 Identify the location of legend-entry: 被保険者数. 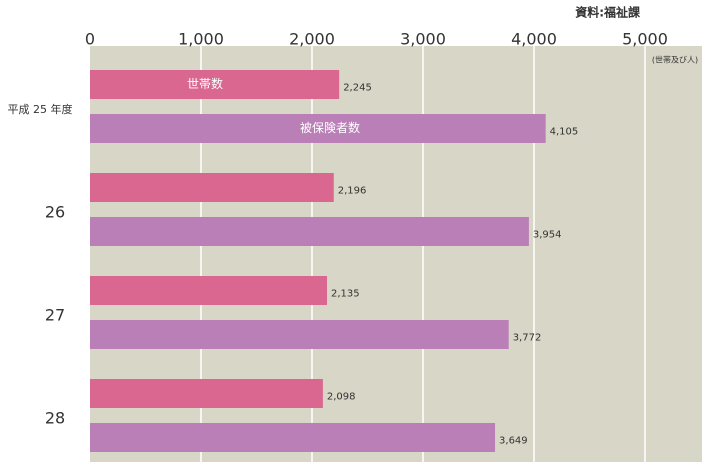
(330, 127).